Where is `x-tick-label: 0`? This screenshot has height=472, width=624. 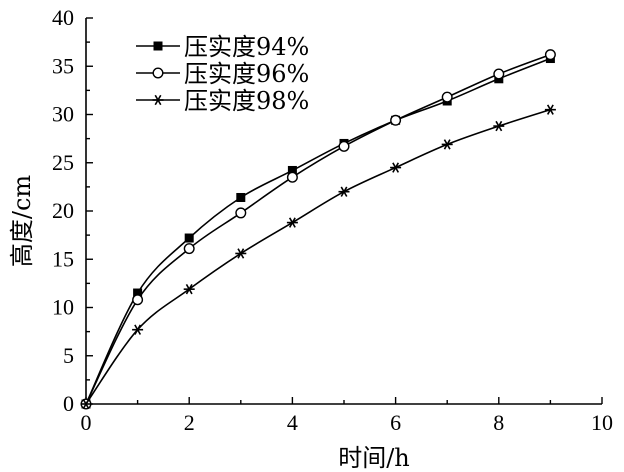 x-tick-label: 0 is located at coordinates (86, 422).